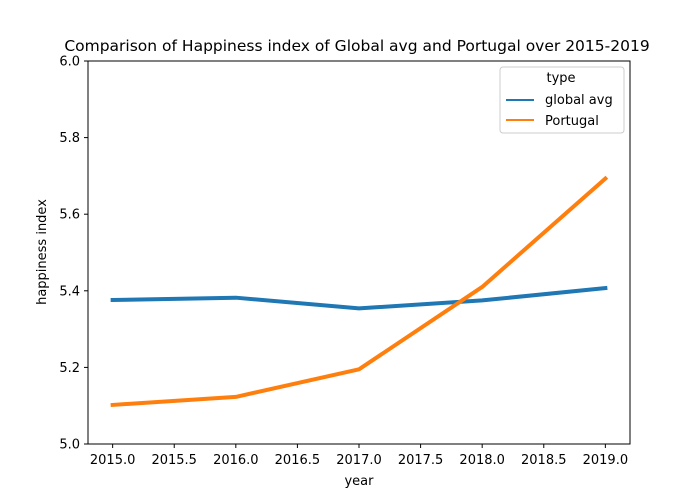  I want to click on x-tick-label: 2017.5, so click(421, 460).